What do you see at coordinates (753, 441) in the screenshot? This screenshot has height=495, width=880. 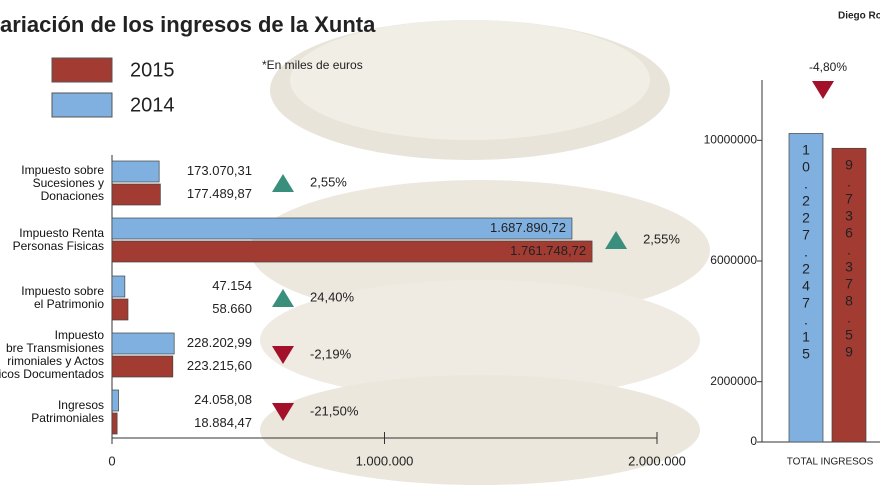 I see `y-tick-label: 0` at bounding box center [753, 441].